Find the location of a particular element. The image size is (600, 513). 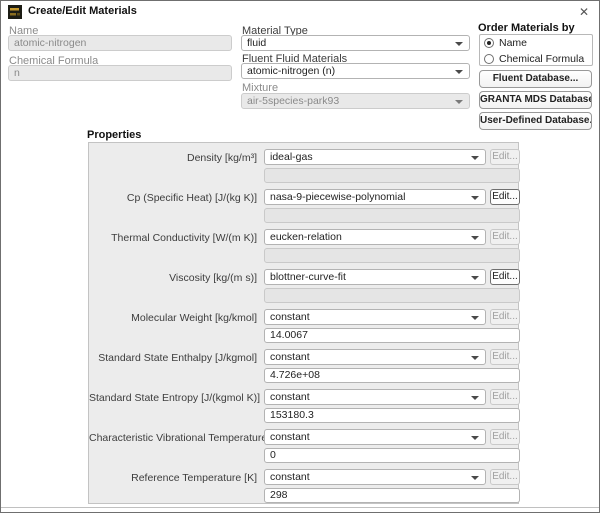

radio-order-by-chemical-formula: Chemical Formula is located at coordinates (538, 59).